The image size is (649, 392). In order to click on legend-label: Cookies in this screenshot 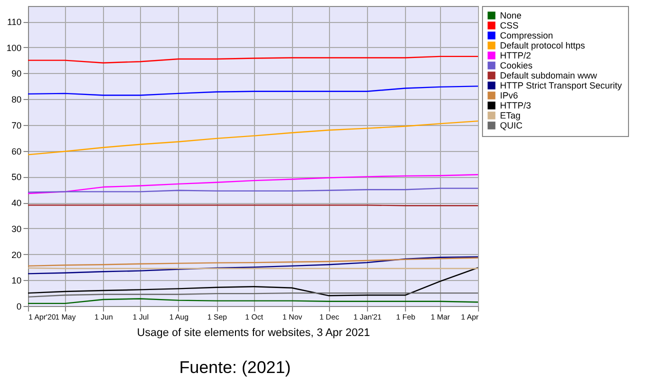, I will do `click(517, 65)`.